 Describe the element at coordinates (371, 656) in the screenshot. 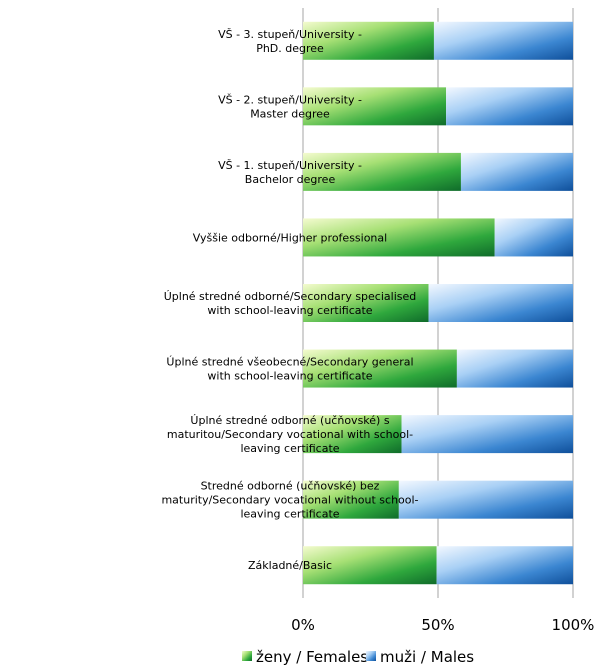

I see `legend-swatch-males` at that location.